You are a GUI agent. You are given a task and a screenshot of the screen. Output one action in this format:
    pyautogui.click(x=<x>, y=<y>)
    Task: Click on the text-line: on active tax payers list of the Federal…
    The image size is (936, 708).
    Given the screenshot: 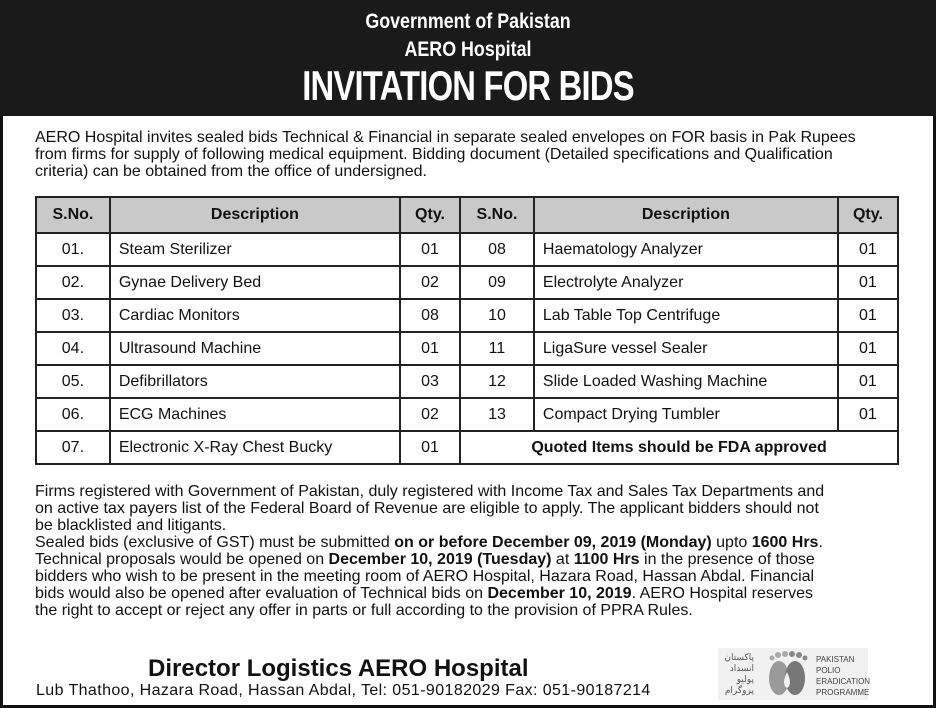 What is the action you would take?
    pyautogui.click(x=468, y=508)
    